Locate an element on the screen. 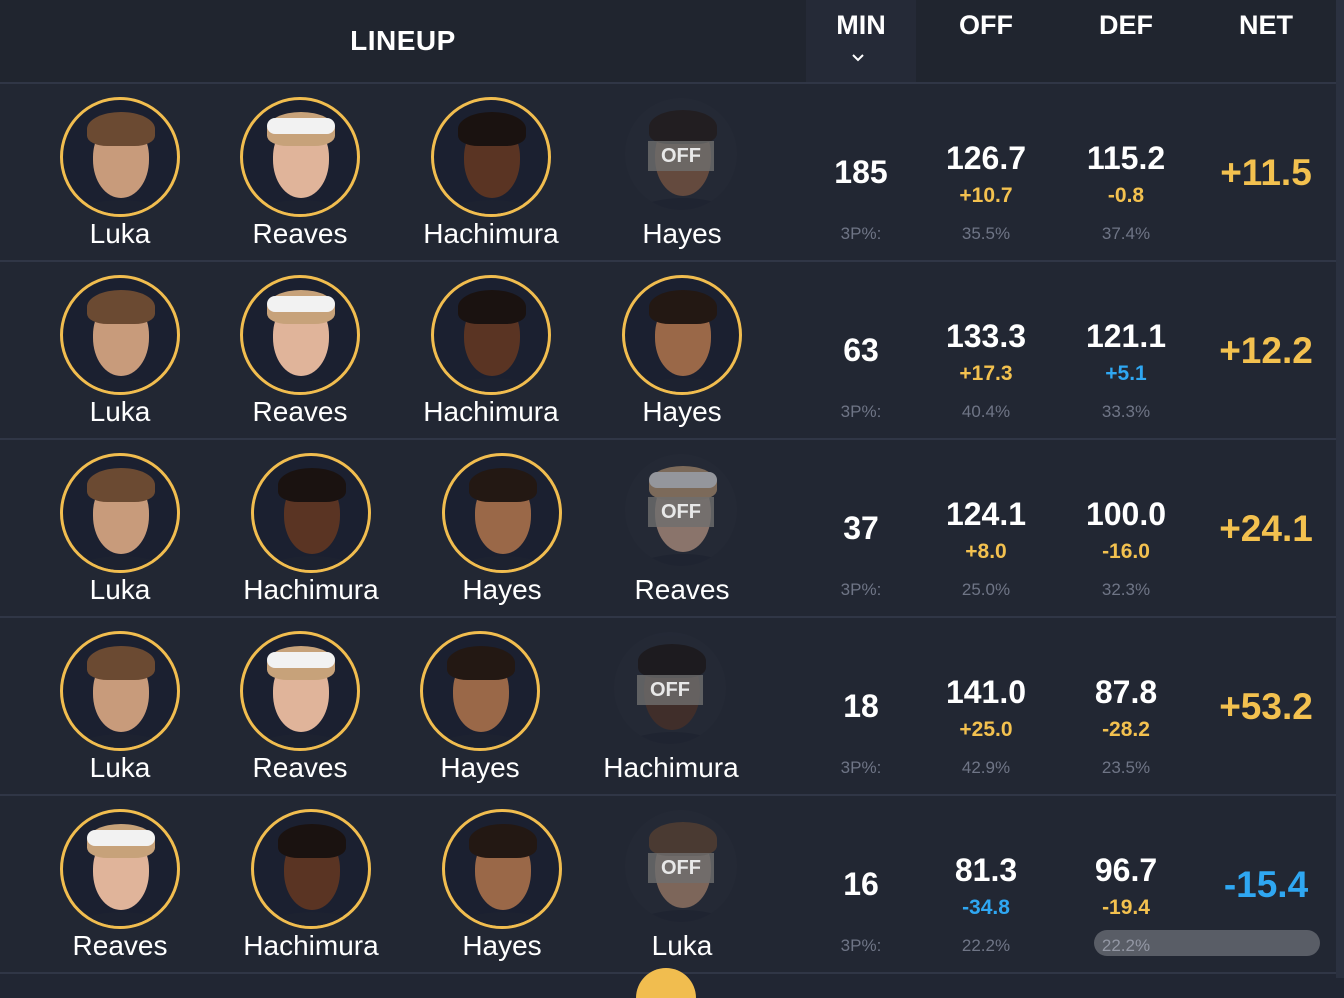 This screenshot has height=998, width=1344. scrollbar-track is located at coordinates (1340, 489).